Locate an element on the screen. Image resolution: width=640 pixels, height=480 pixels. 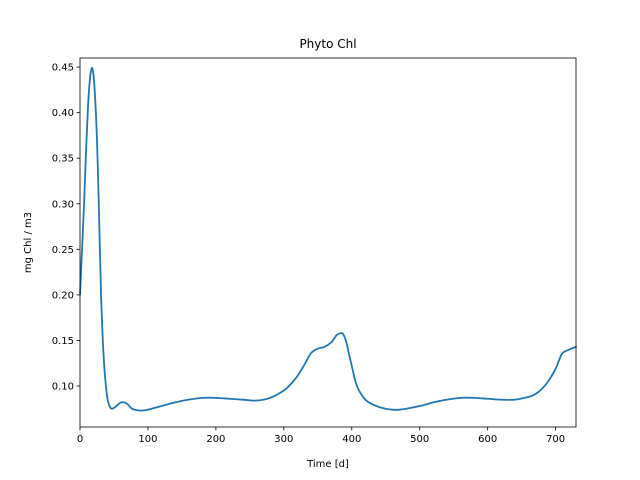
y-tick-label: 0.40 is located at coordinates (63, 113).